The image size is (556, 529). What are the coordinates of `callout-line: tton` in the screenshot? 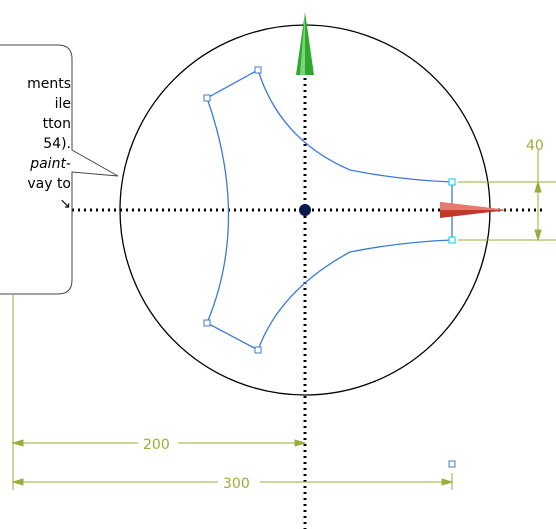 It's located at (56, 124).